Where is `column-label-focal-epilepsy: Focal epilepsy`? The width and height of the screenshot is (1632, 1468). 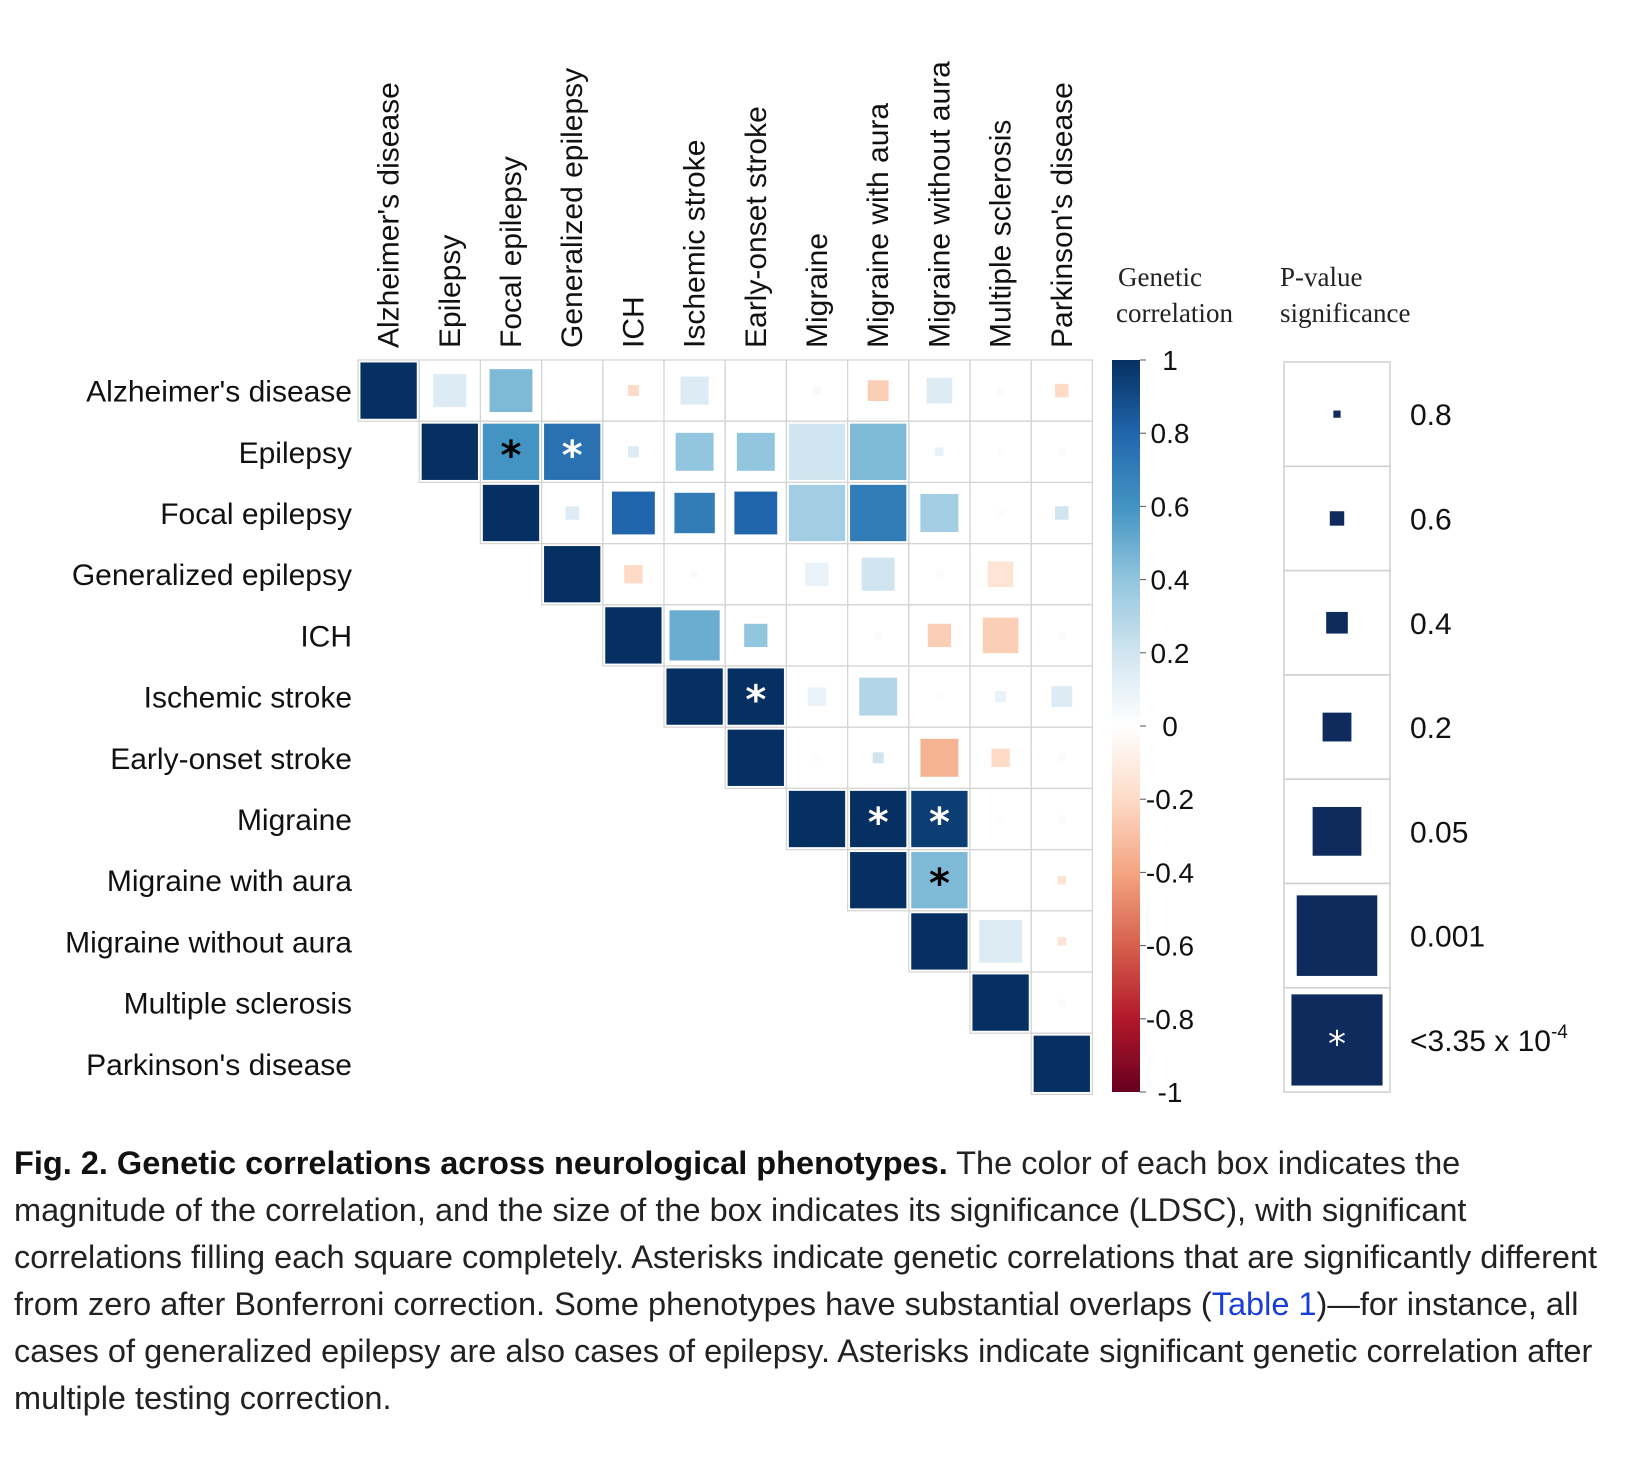
column-label-focal-epilepsy: Focal epilepsy is located at coordinates (511, 252).